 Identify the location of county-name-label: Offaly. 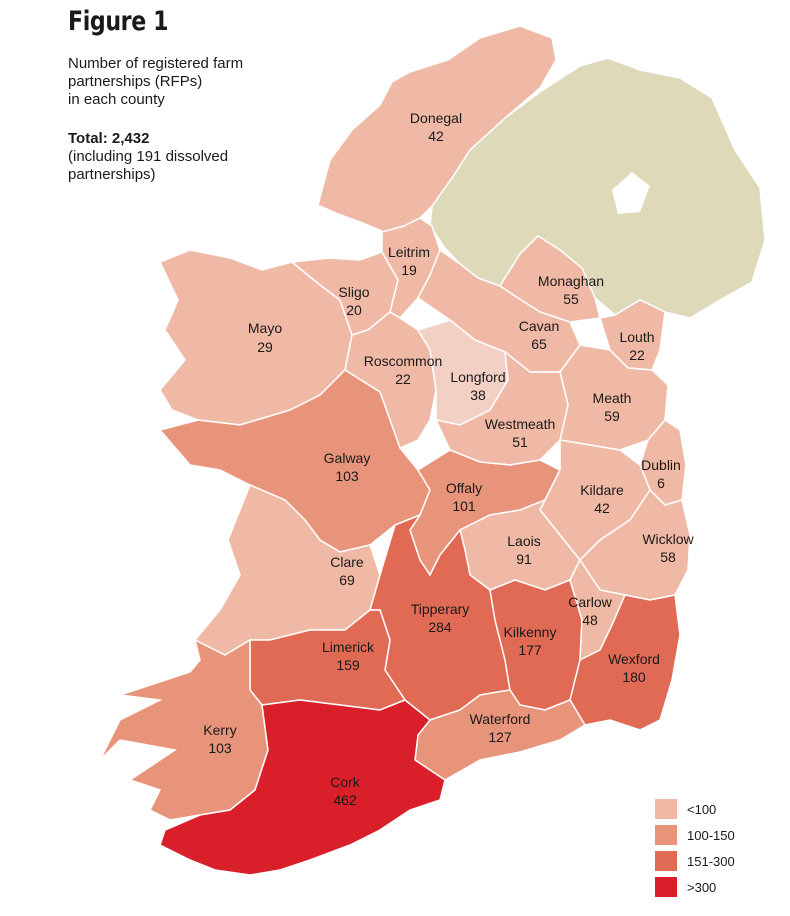
(464, 488).